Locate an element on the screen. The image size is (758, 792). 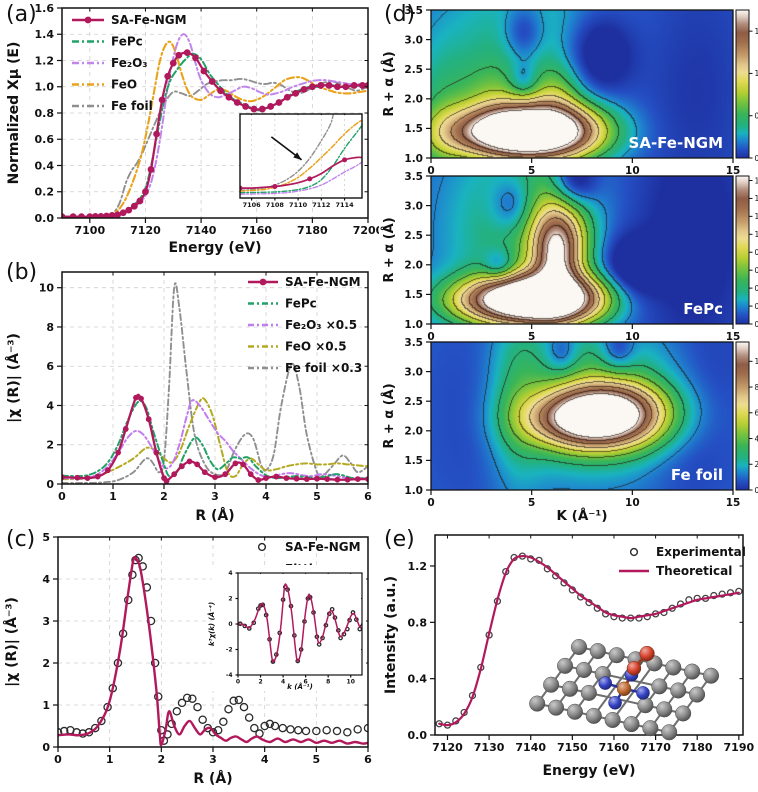
svg-text: 0.6 is located at coordinates (756, 270).